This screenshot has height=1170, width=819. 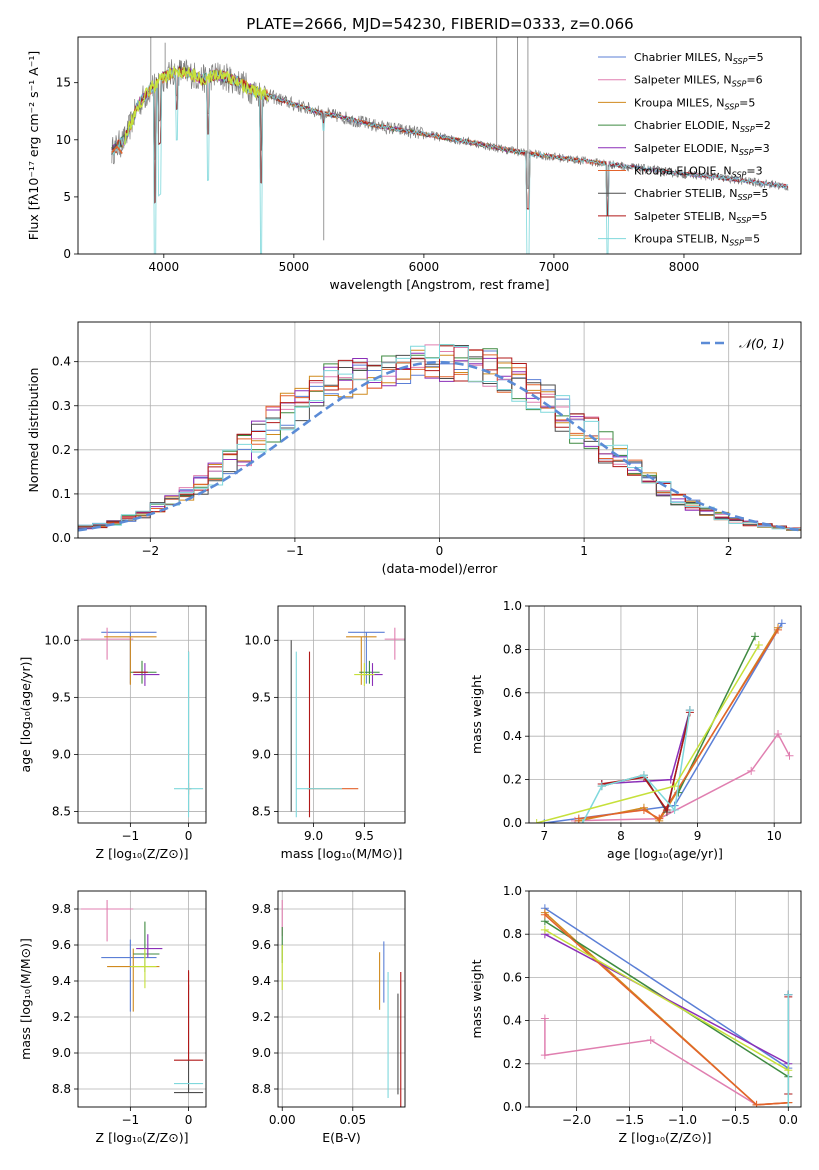 I want to click on legend-label-text: Salpeter STELIB, N, so click(x=685, y=216).